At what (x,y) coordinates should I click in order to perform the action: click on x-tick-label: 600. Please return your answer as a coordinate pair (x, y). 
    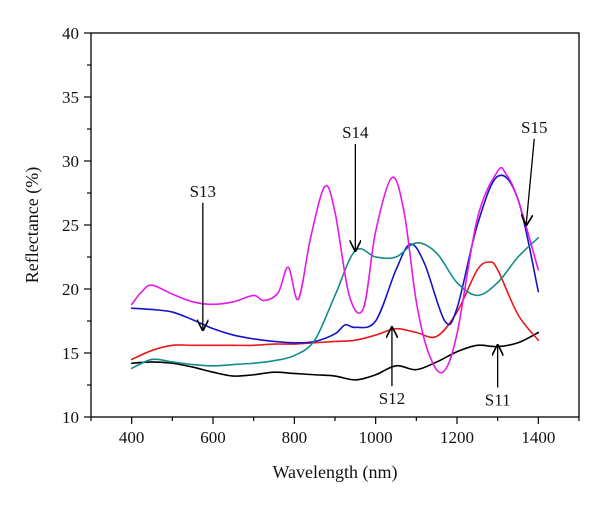
    Looking at the image, I should click on (213, 437).